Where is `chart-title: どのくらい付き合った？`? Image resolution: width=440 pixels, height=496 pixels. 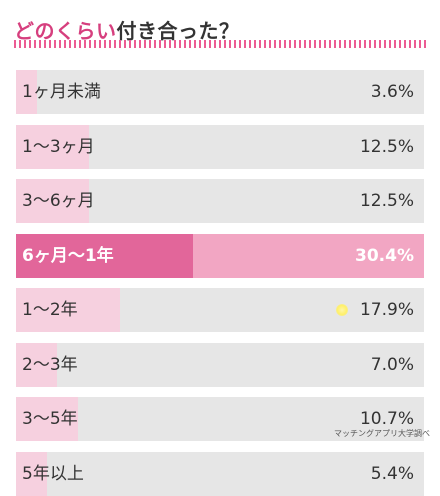 chart-title: どのくらい付き合った？ is located at coordinates (220, 31).